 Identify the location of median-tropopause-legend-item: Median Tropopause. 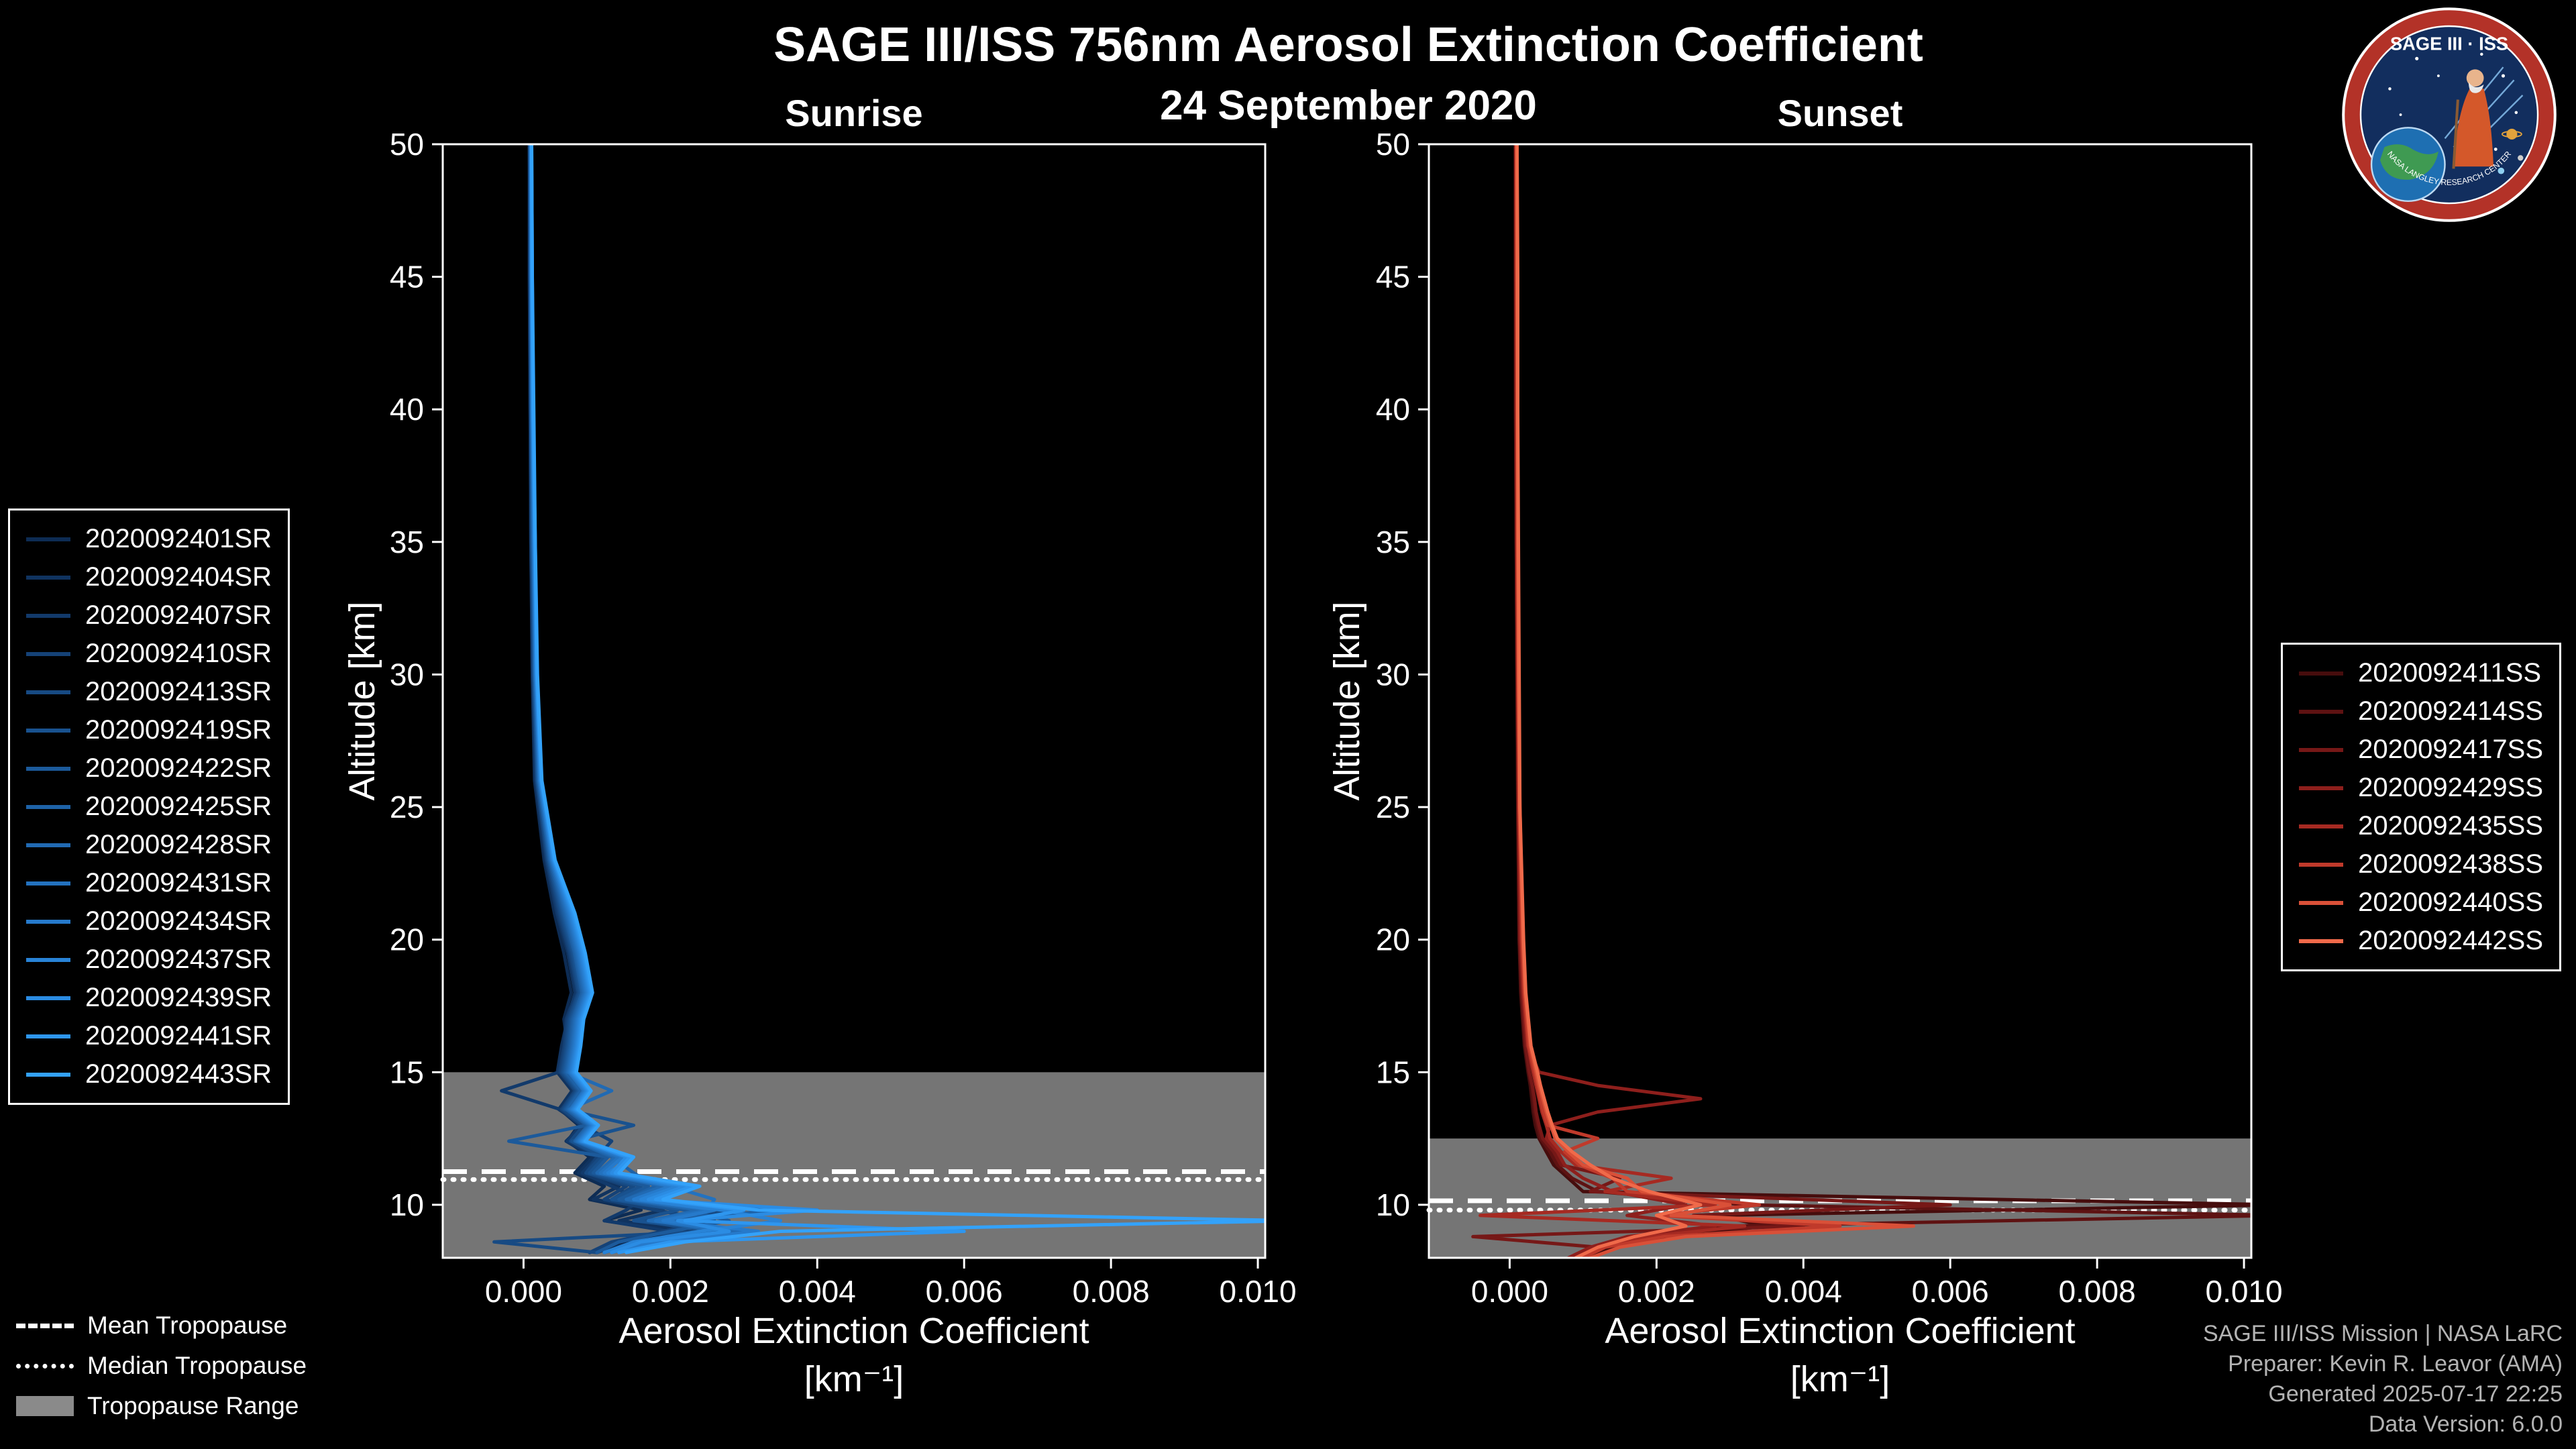
(161, 1366).